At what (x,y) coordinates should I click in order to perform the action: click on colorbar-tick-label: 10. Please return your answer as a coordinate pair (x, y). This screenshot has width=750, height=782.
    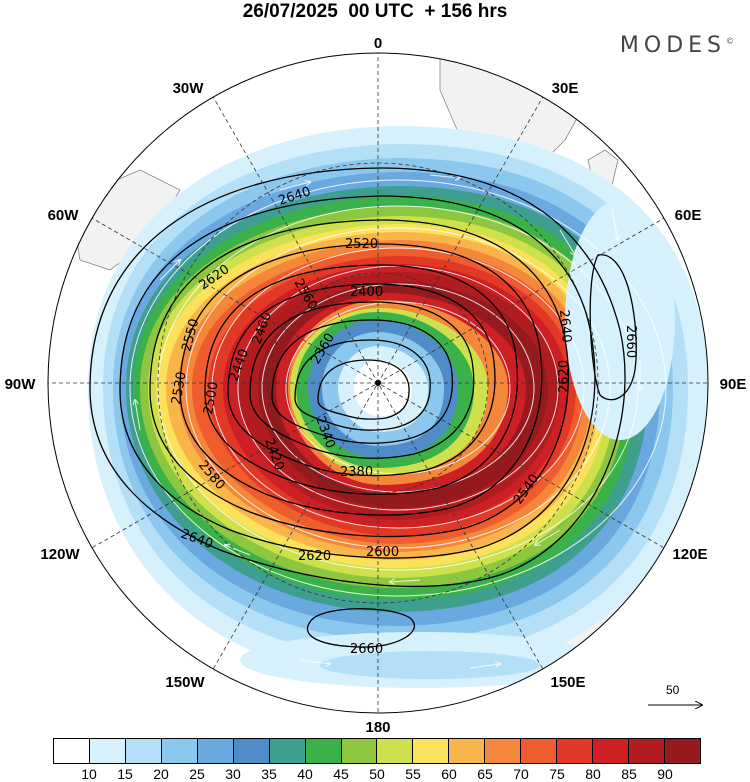
    Looking at the image, I should click on (89, 774).